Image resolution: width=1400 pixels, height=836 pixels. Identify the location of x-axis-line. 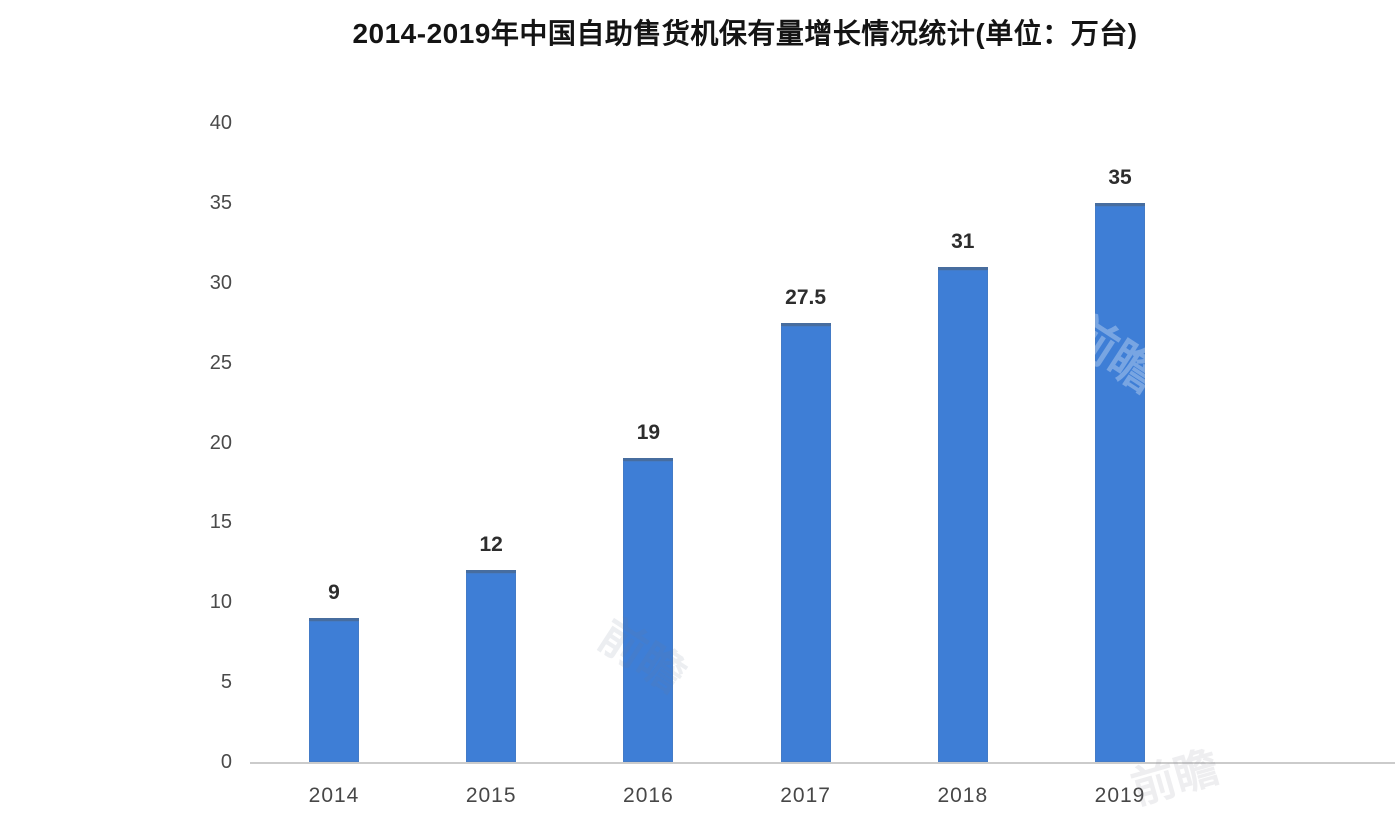
(822, 763).